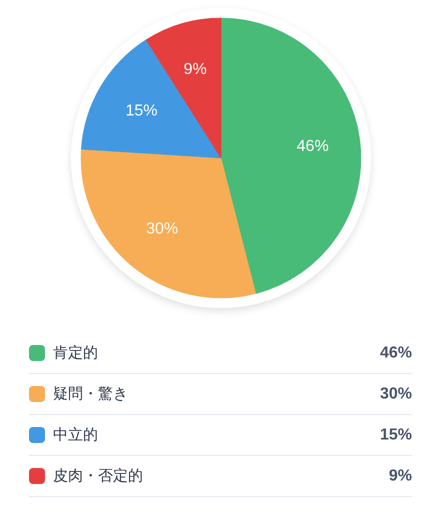 The width and height of the screenshot is (446, 514). I want to click on legend-label: 肯定的, so click(75, 353).